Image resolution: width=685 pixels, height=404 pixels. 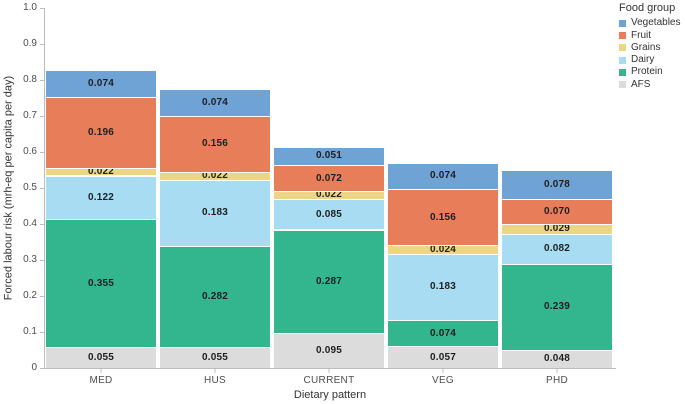 What do you see at coordinates (215, 380) in the screenshot?
I see `x-tick-label: HUS` at bounding box center [215, 380].